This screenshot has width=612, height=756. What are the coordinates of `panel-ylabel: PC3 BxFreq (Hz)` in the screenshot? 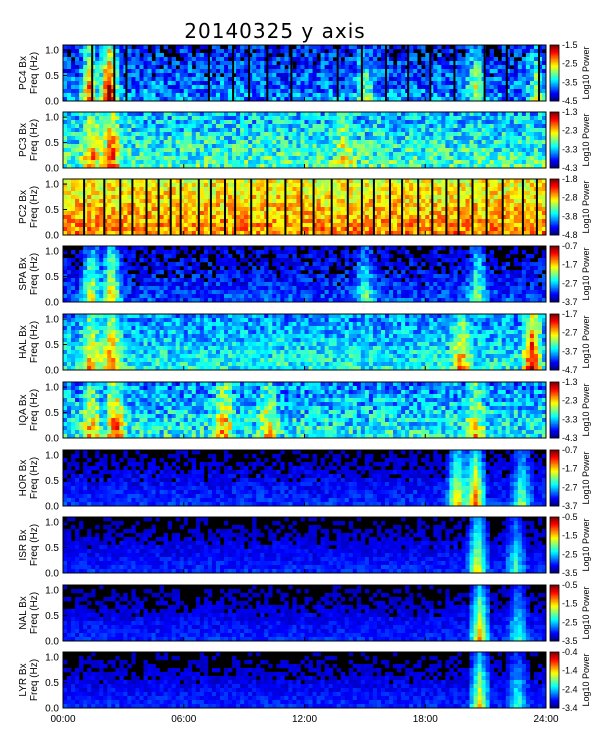 It's located at (29, 140).